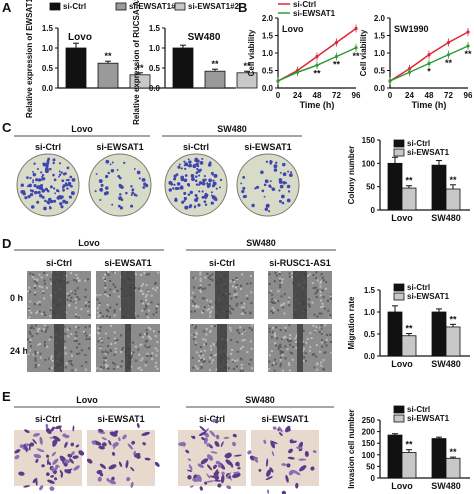 The height and width of the screenshot is (494, 474). I want to click on b-lovo-ytick-label: 0.5, so click(268, 71).